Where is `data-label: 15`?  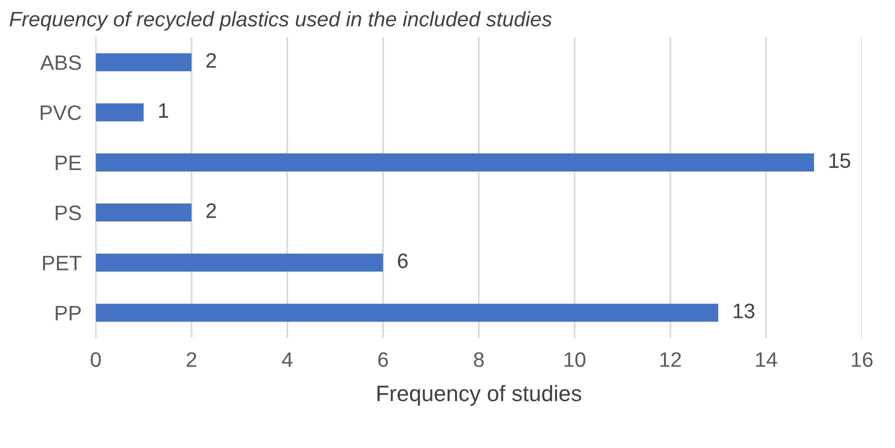
data-label: 15 is located at coordinates (839, 160).